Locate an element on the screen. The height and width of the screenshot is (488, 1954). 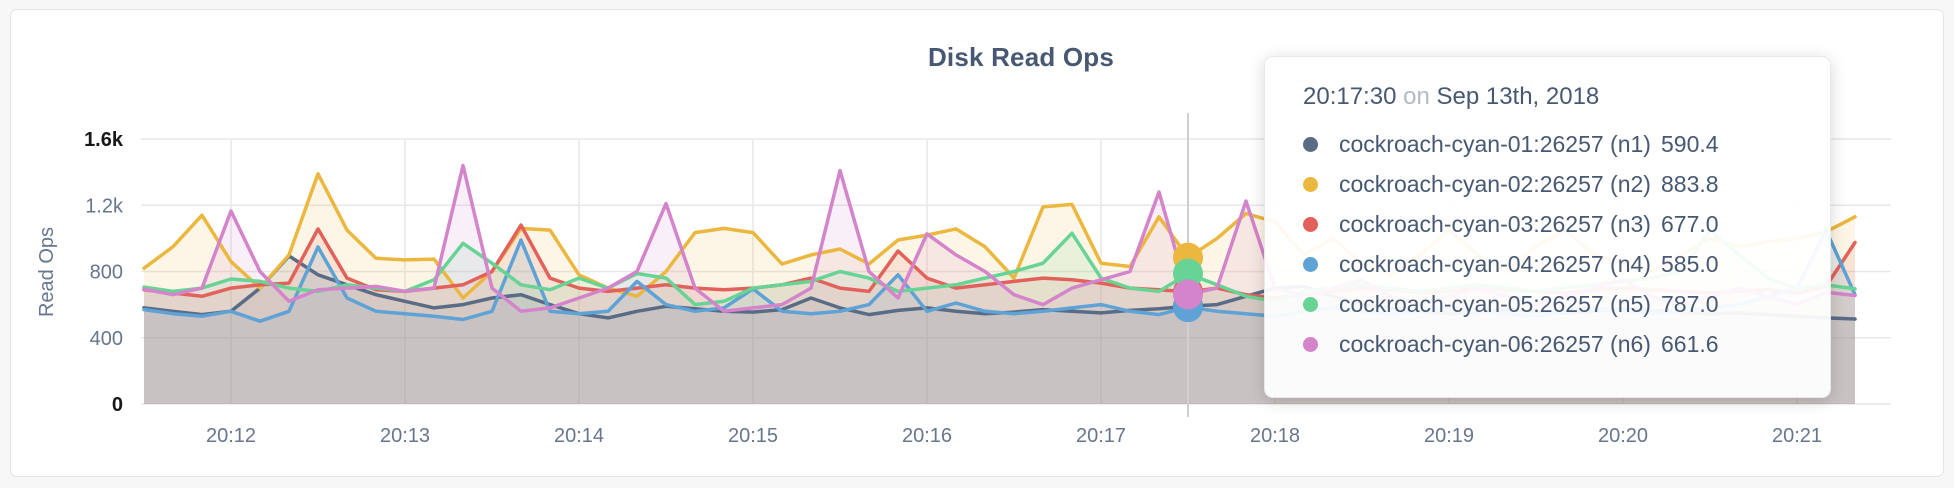
x-axis-tick-label: 20:14 is located at coordinates (579, 436).